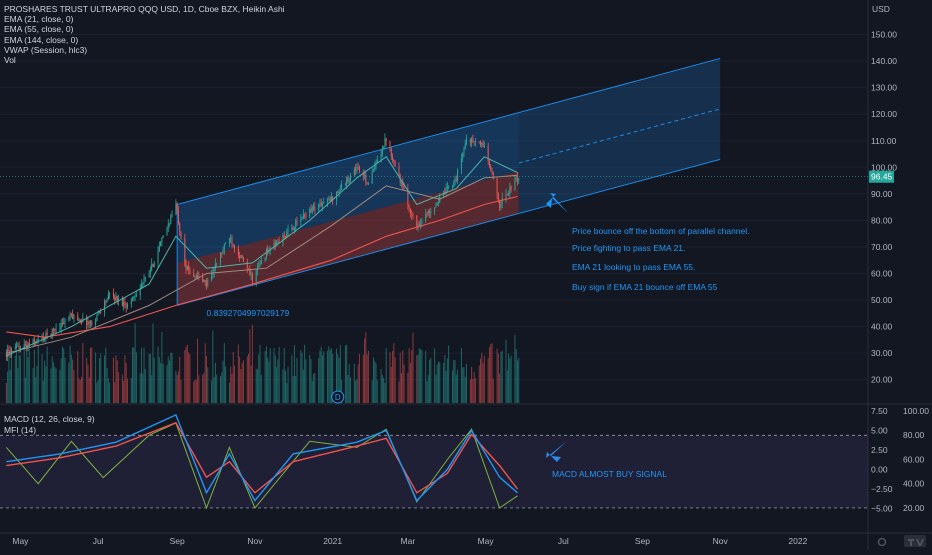 This screenshot has width=932, height=555. I want to click on vwap-legend: VWAP (Session, hlc3), so click(46, 49).